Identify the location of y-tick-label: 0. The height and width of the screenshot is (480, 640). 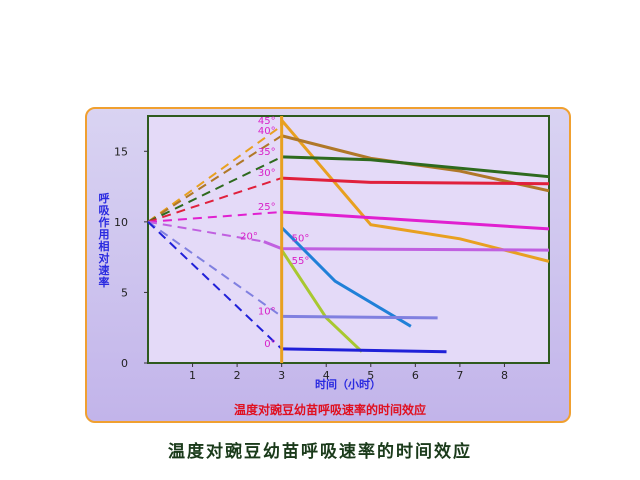
(124, 363).